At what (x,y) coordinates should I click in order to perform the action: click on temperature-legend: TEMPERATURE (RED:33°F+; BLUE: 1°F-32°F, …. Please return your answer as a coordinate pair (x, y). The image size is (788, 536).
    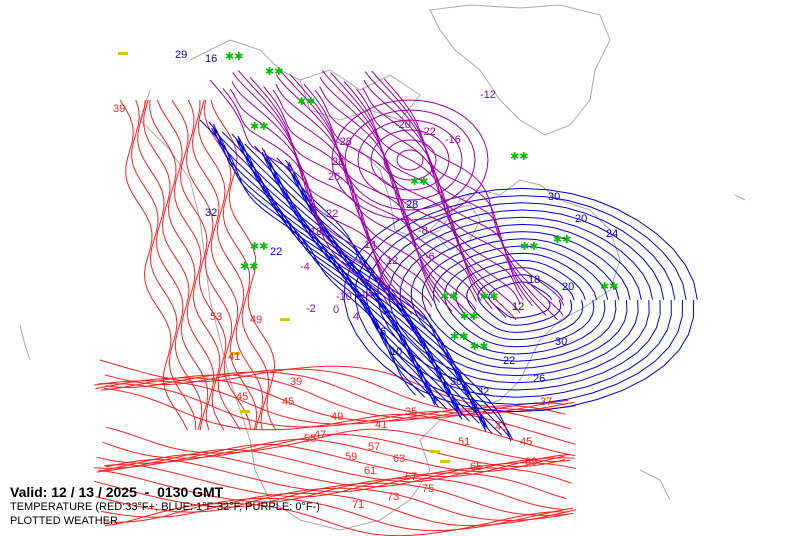
    Looking at the image, I should click on (165, 507).